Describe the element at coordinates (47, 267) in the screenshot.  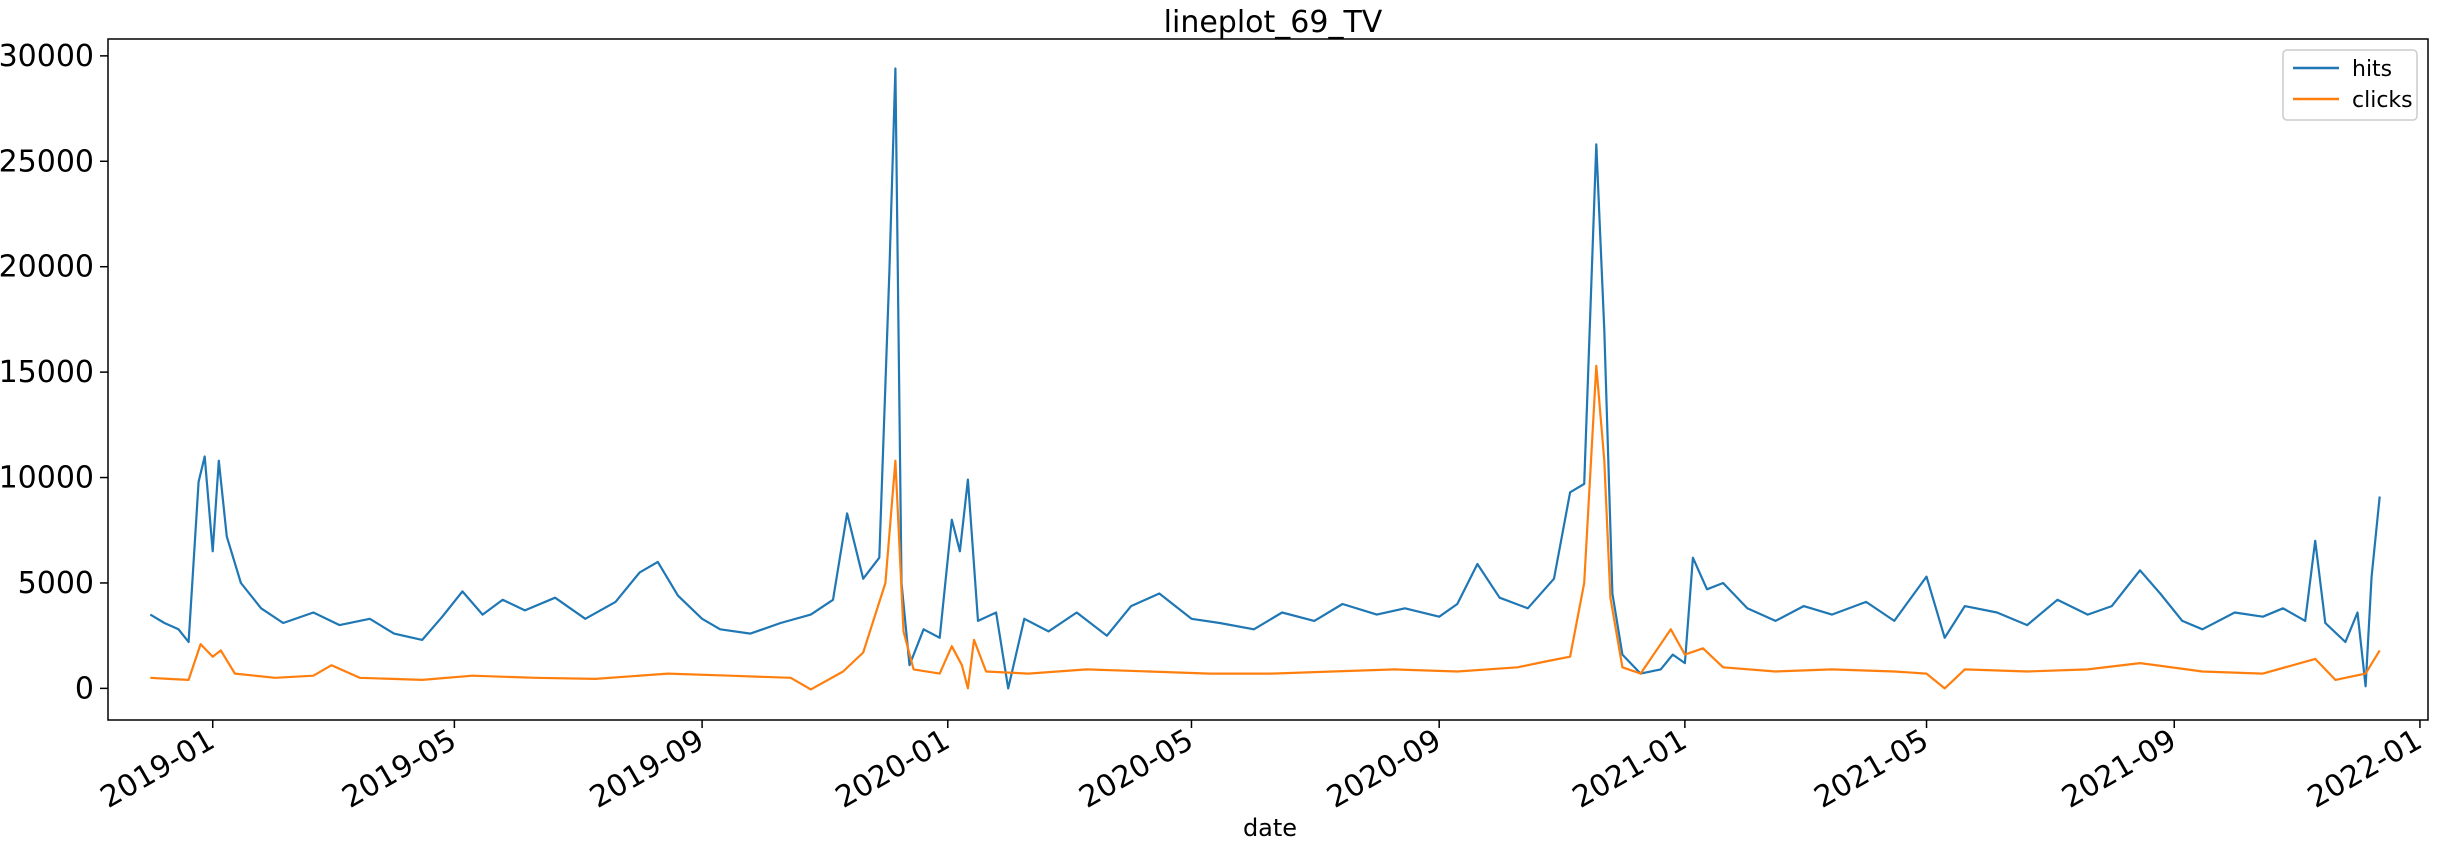
I see `y-tick-label: 20000` at that location.